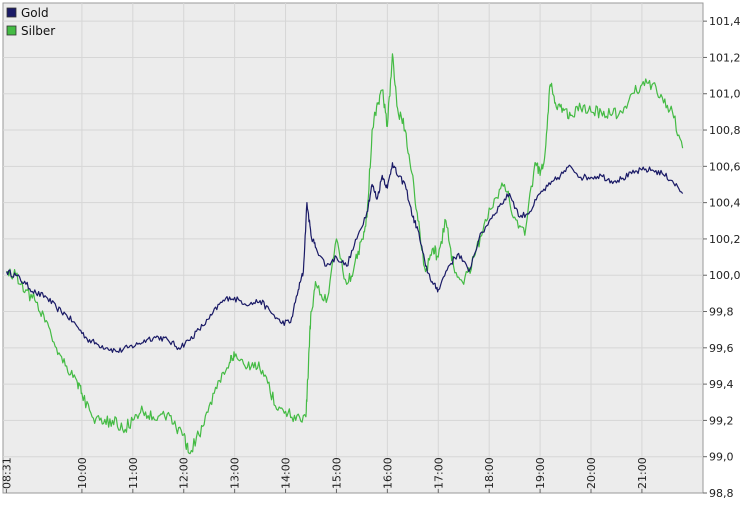  Describe the element at coordinates (725, 21) in the screenshot. I see `y-tick-label: 101,4` at that location.